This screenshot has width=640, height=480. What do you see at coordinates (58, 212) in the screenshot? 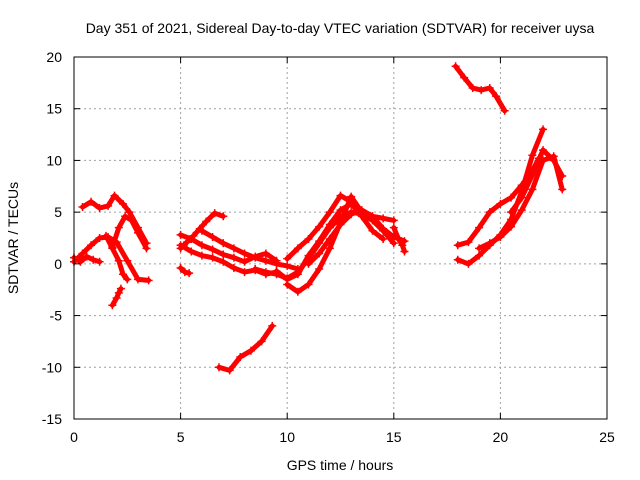
I see `y-tick-label: 5` at bounding box center [58, 212].